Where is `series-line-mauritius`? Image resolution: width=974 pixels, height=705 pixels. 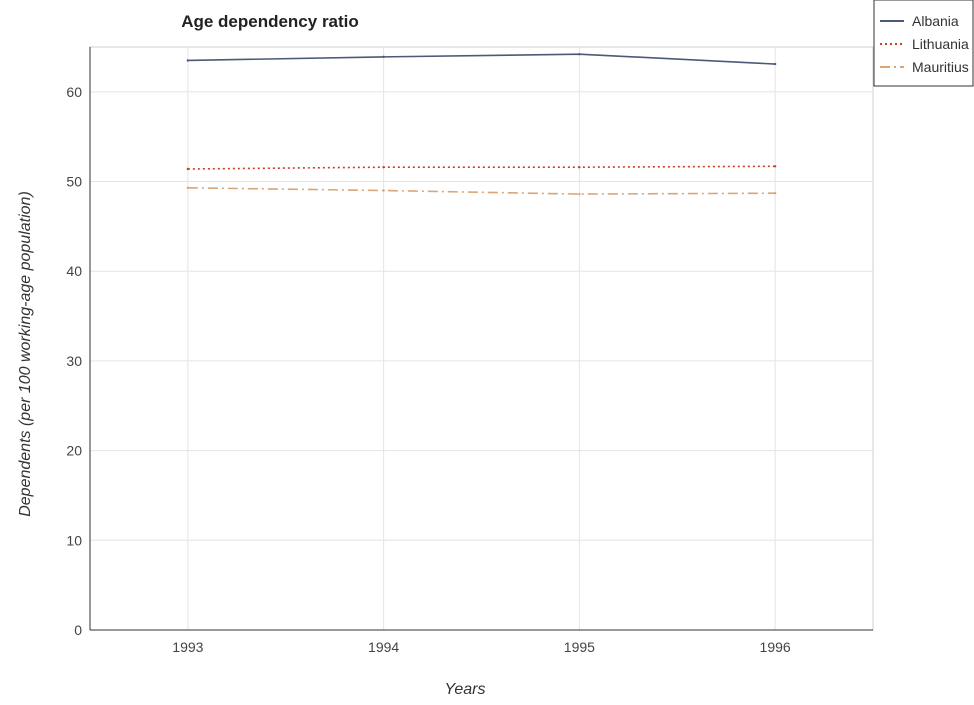 series-line-mauritius is located at coordinates (481, 191).